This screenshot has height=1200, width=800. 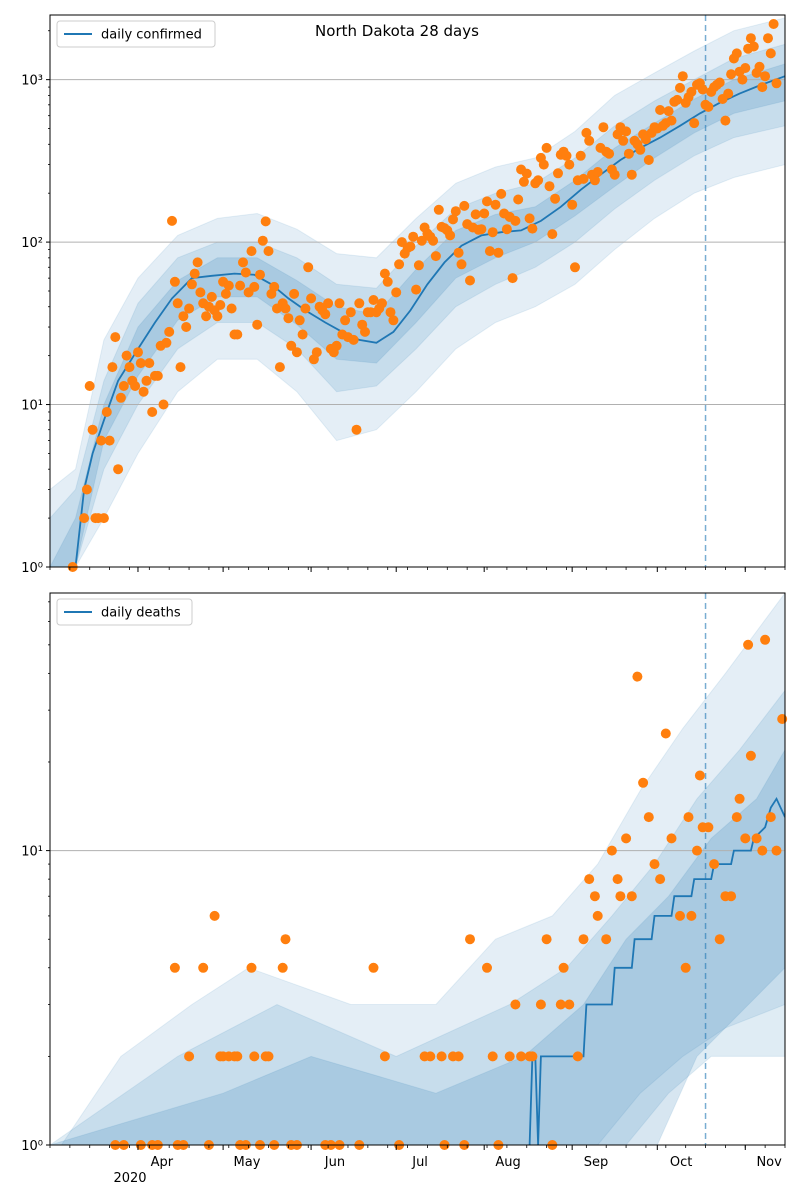 I want to click on y-tick-label: 10¹, so click(x=32, y=852).